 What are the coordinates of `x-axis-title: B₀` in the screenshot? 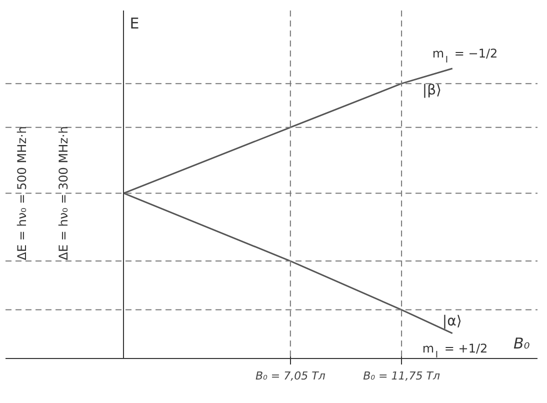 It's located at (522, 343).